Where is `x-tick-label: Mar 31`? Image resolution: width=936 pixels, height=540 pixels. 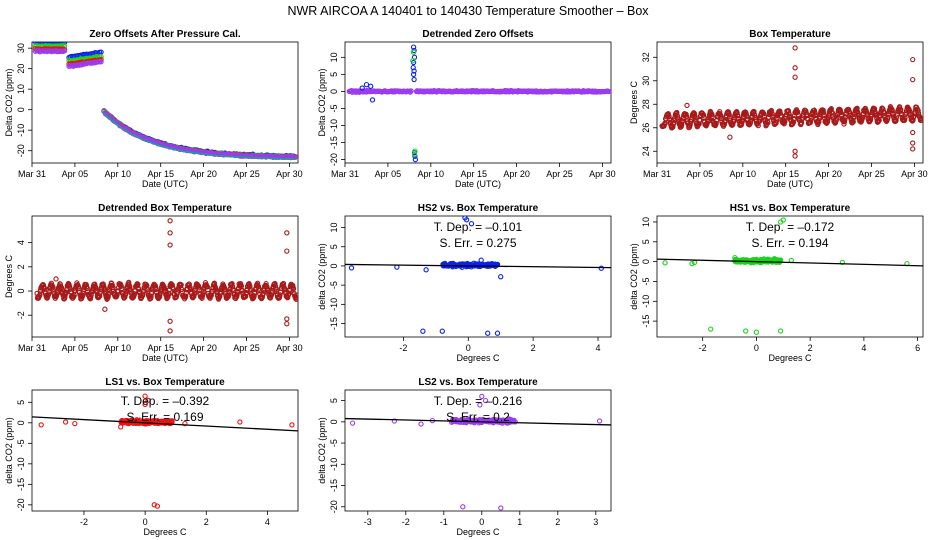
x-tick-label: Mar 31 is located at coordinates (657, 174).